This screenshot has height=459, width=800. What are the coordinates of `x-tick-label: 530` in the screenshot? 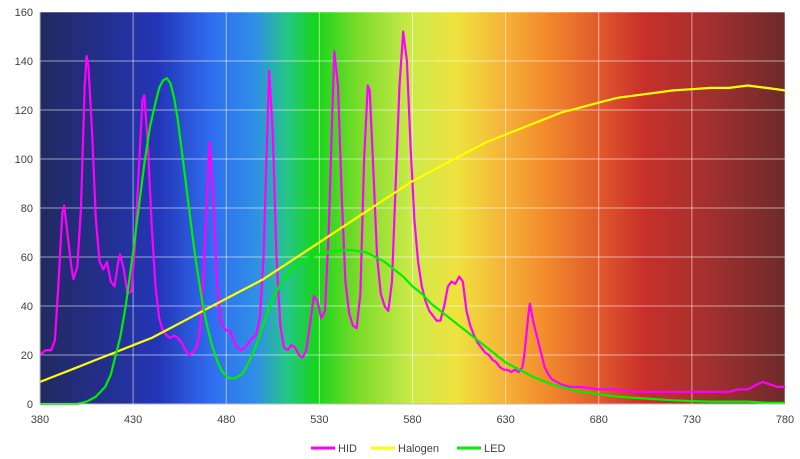 It's located at (319, 420).